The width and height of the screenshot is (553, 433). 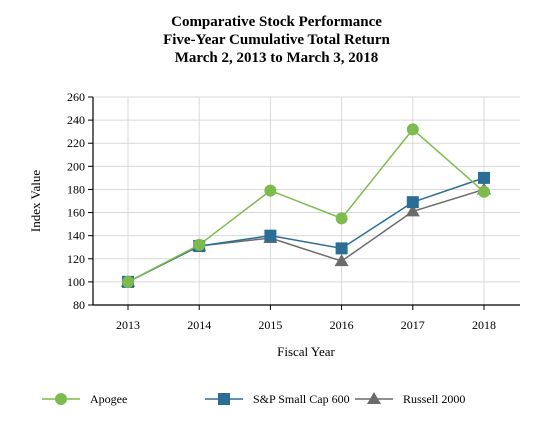 I want to click on x-tick-label: 2016, so click(x=342, y=325).